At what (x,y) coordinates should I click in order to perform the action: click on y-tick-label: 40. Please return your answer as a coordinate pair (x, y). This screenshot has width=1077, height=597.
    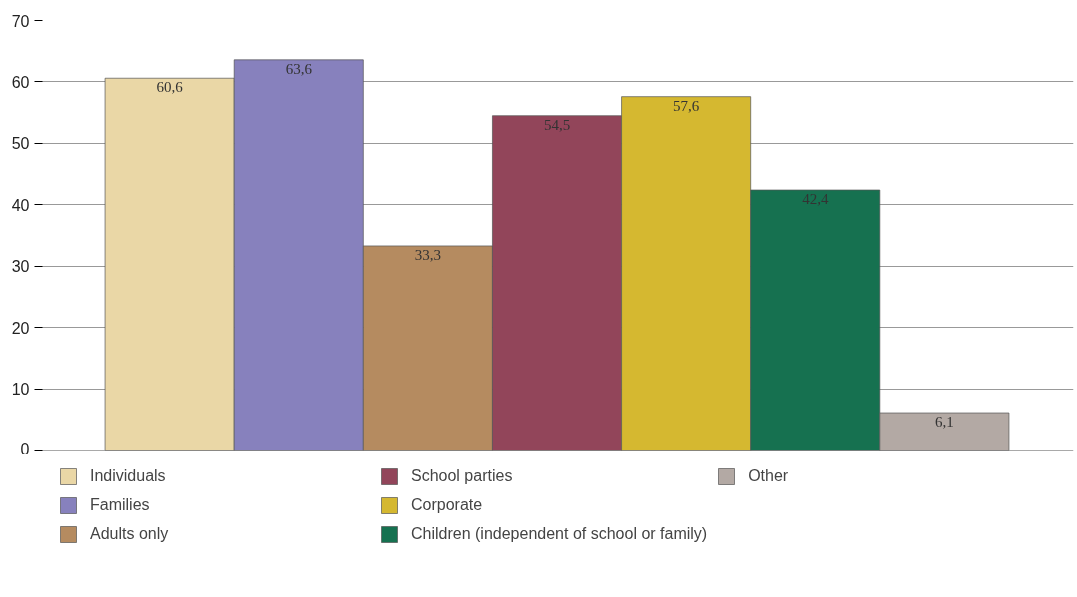
    Looking at the image, I should click on (20, 205).